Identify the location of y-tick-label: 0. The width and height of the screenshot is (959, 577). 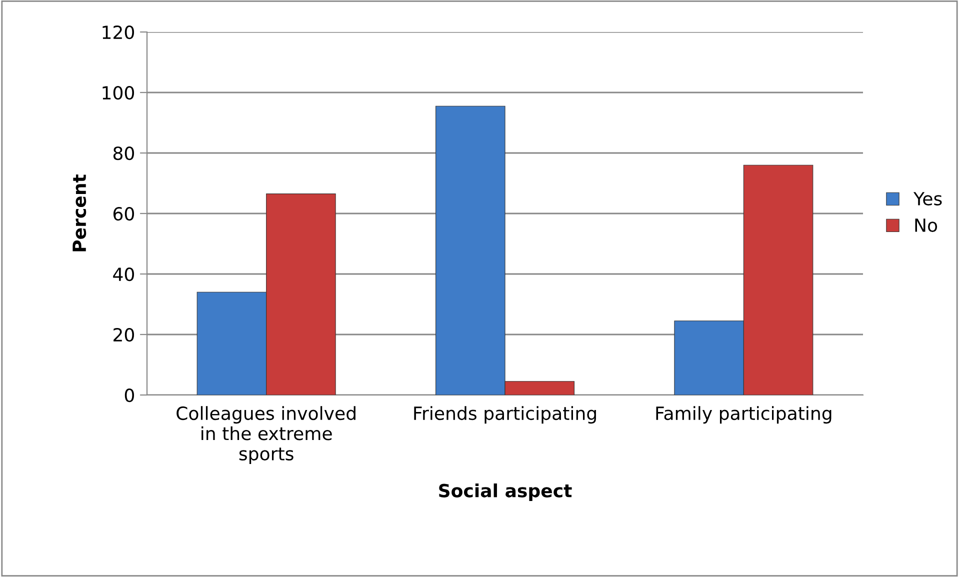
(129, 395).